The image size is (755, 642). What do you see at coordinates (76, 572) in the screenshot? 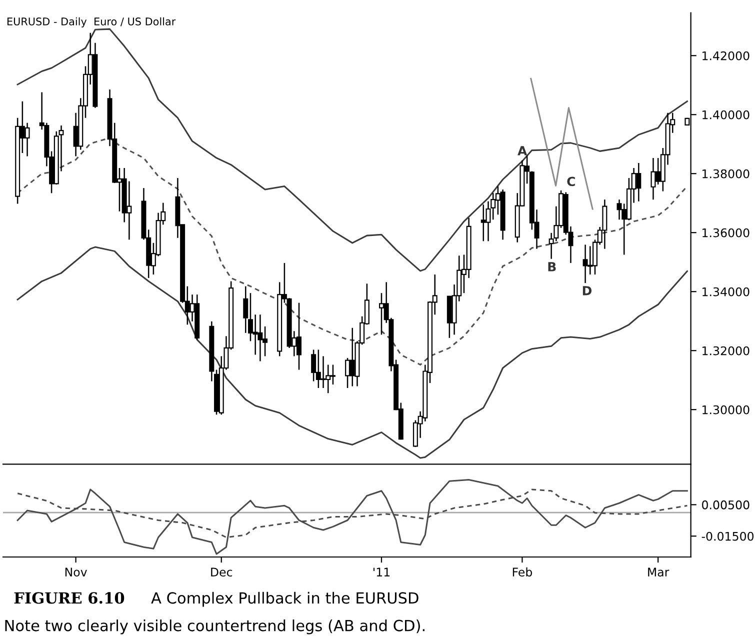
I see `x-tick-label: Nov` at bounding box center [76, 572].